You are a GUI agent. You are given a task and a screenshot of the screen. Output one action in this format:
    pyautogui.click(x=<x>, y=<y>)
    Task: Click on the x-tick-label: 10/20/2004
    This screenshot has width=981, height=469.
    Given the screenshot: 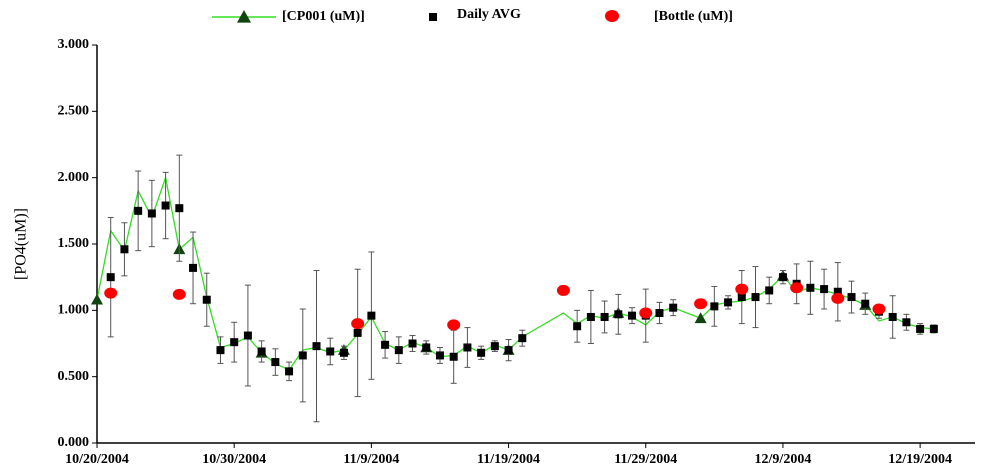 What is the action you would take?
    pyautogui.click(x=97, y=459)
    